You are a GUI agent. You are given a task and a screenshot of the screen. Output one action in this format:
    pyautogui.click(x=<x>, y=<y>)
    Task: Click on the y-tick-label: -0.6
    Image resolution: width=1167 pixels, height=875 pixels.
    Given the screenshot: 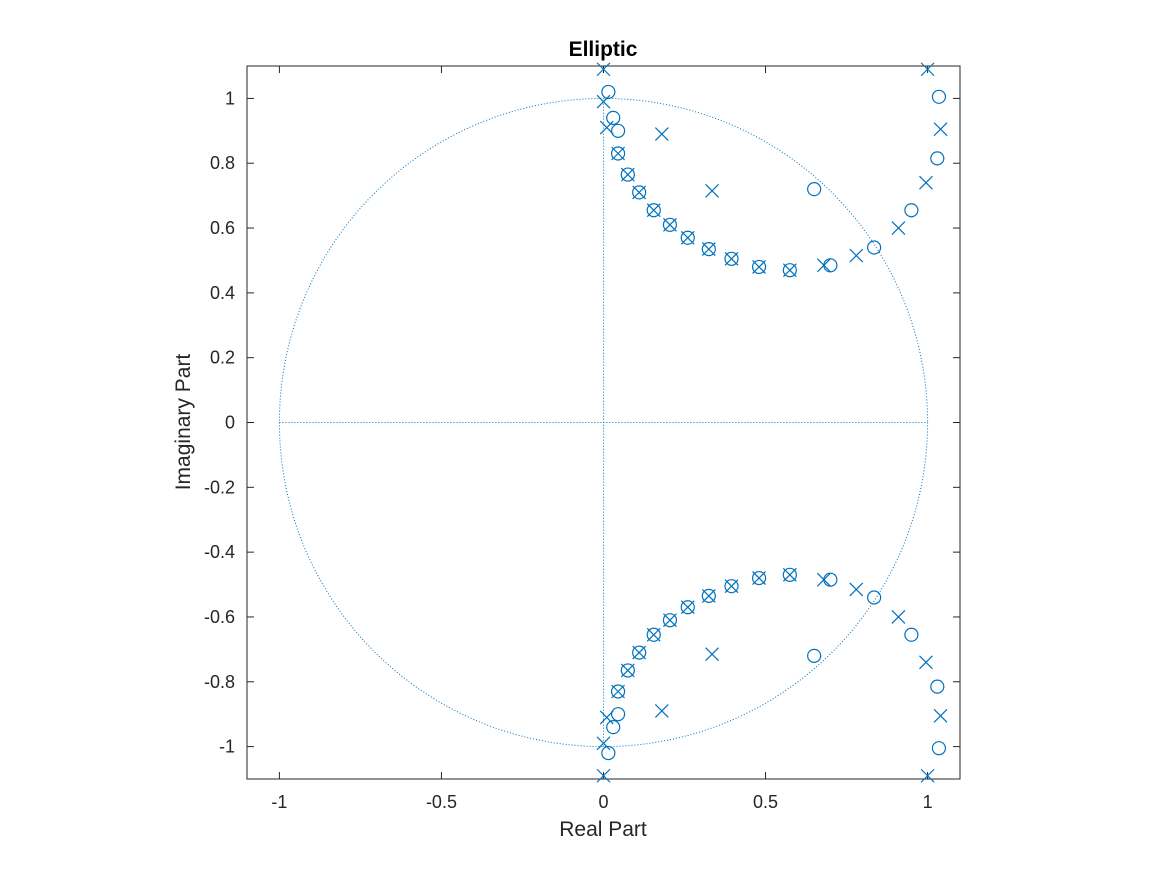 What is the action you would take?
    pyautogui.click(x=219, y=617)
    